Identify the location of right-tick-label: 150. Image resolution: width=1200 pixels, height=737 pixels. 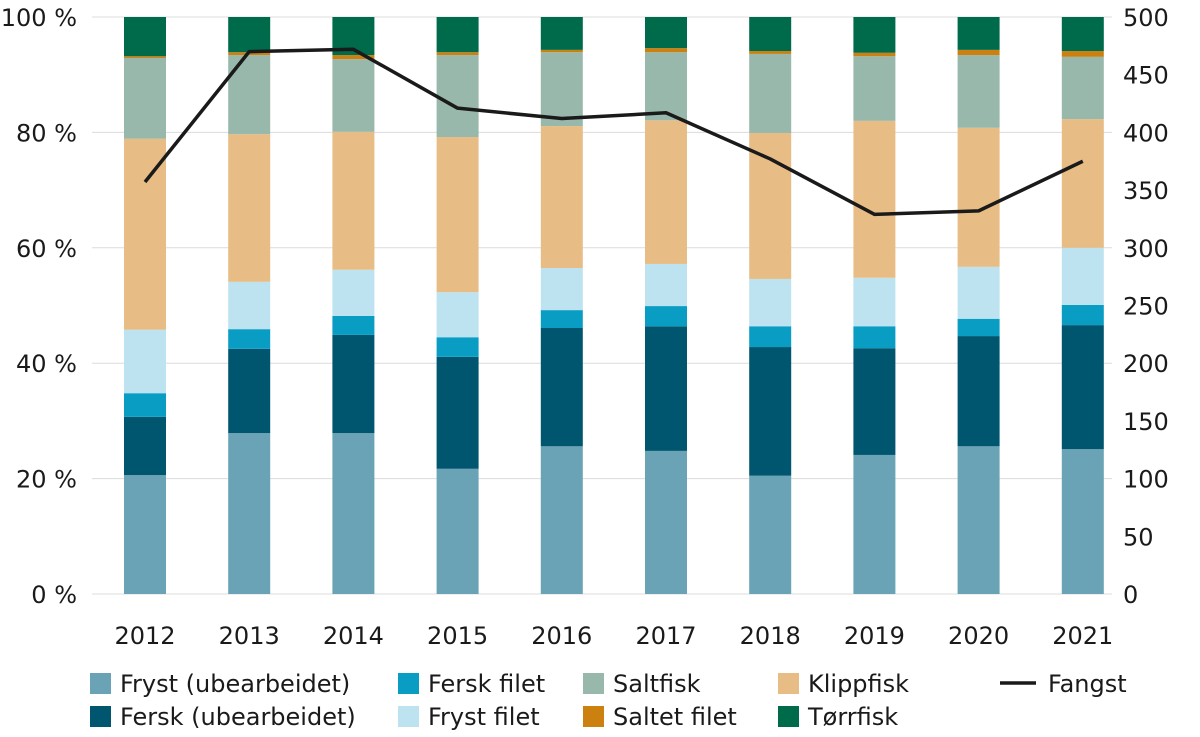
(1146, 422).